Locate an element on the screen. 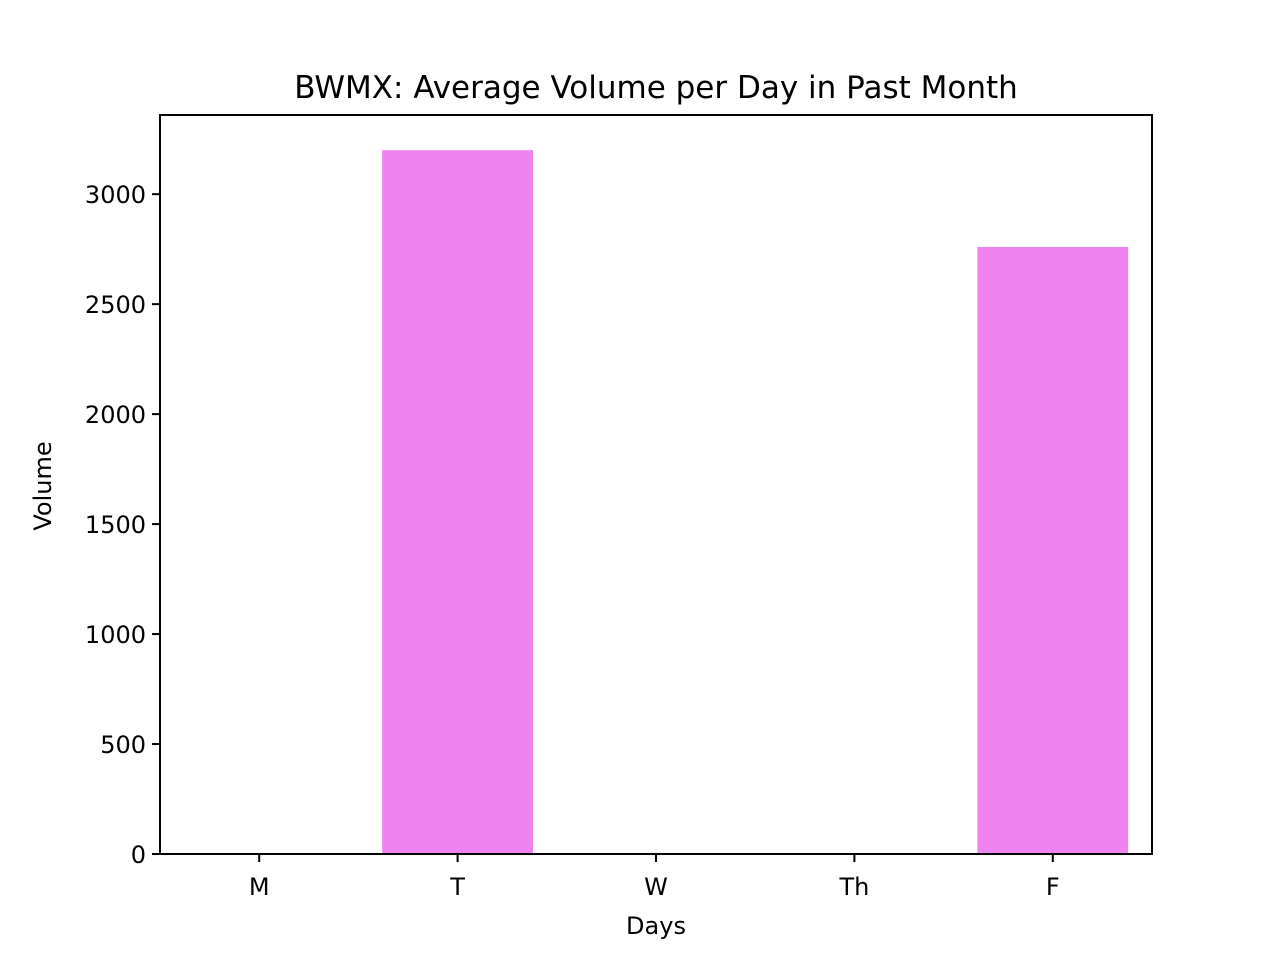 This screenshot has height=960, width=1280. y-tick-label-0: 0 is located at coordinates (138, 855).